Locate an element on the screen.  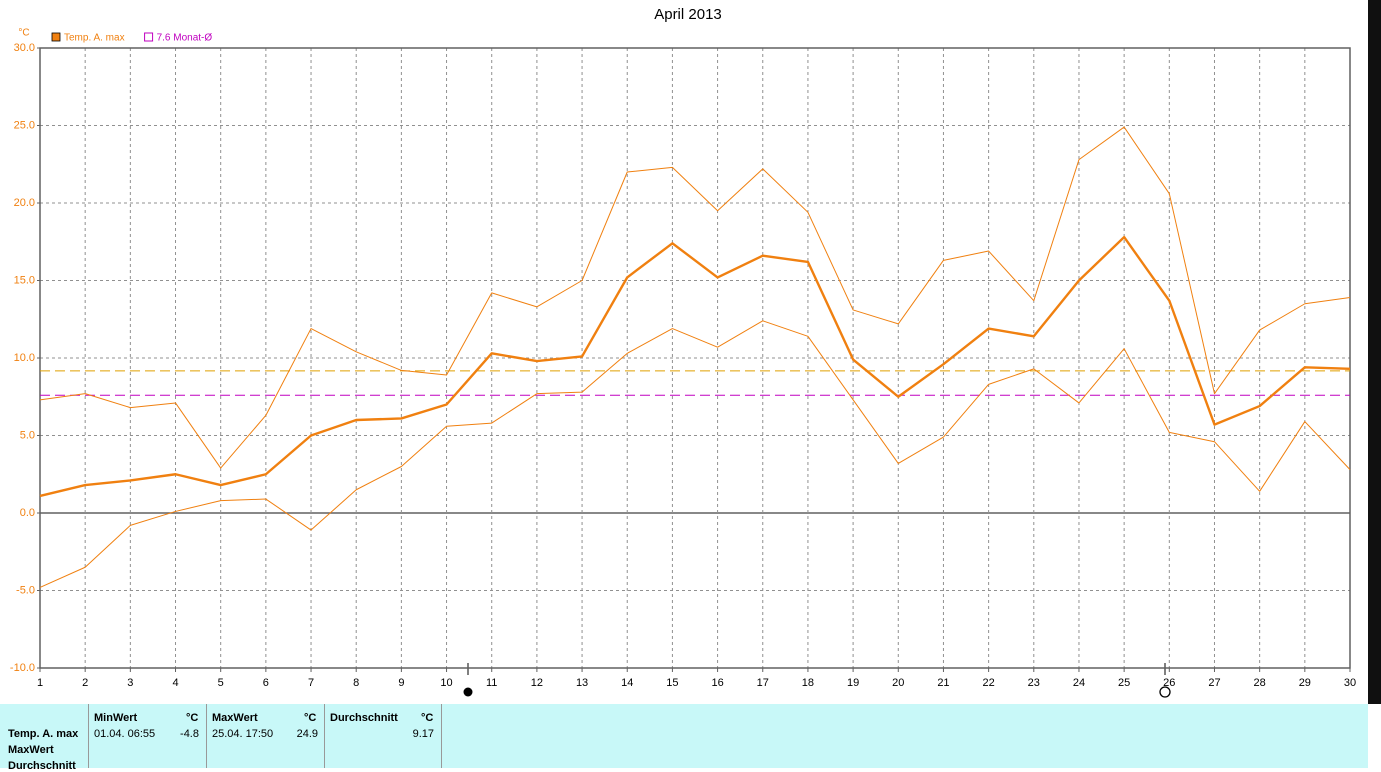
column-header: Durchschnitt is located at coordinates (364, 718).